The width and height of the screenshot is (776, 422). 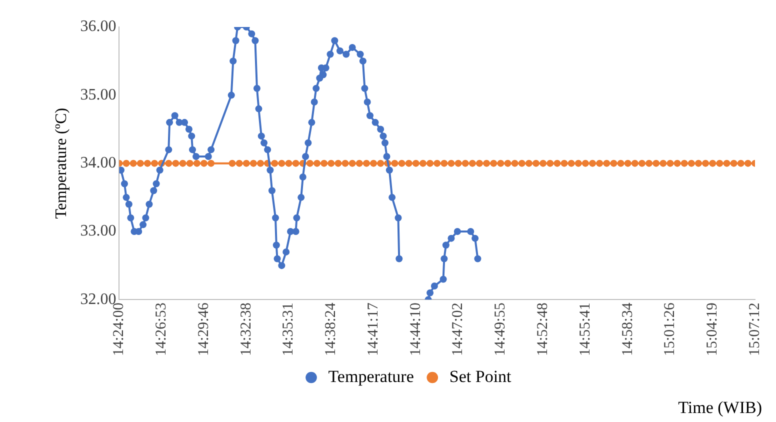 I want to click on x-tick-label: 14:55:41, so click(x=585, y=329).